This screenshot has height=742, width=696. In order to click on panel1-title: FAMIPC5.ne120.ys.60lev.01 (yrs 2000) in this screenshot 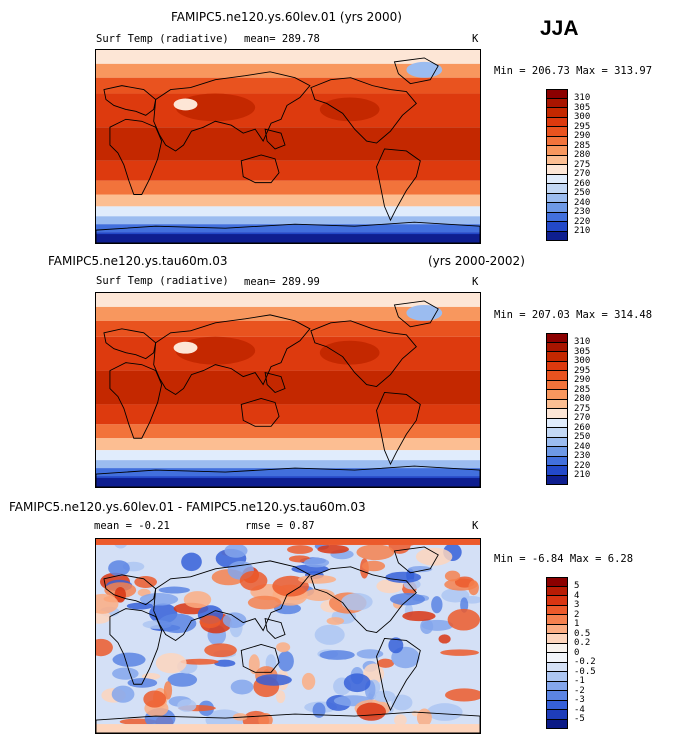, I will do `click(286, 17)`.